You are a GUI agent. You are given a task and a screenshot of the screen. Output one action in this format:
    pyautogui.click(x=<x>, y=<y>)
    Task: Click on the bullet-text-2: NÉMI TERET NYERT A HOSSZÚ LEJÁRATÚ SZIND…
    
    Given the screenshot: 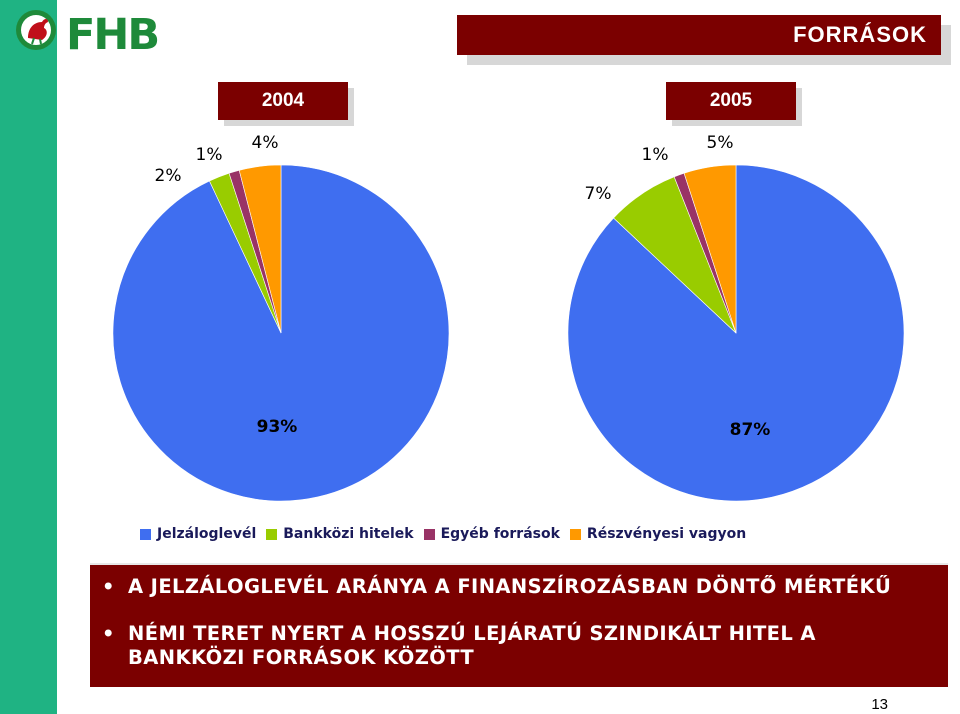 What is the action you would take?
    pyautogui.click(x=472, y=645)
    